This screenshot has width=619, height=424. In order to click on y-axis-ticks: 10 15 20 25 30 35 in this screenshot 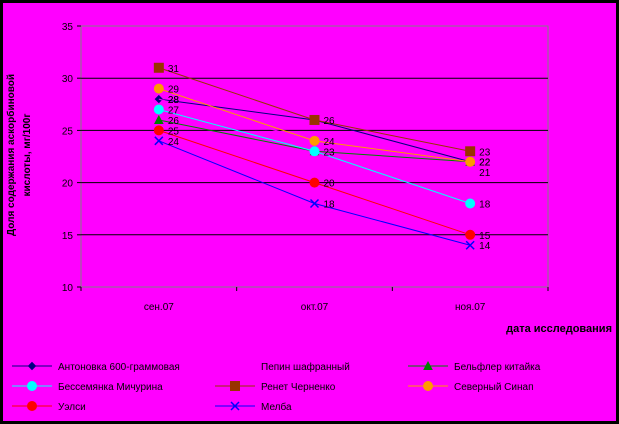, I will do `click(71, 158)`.